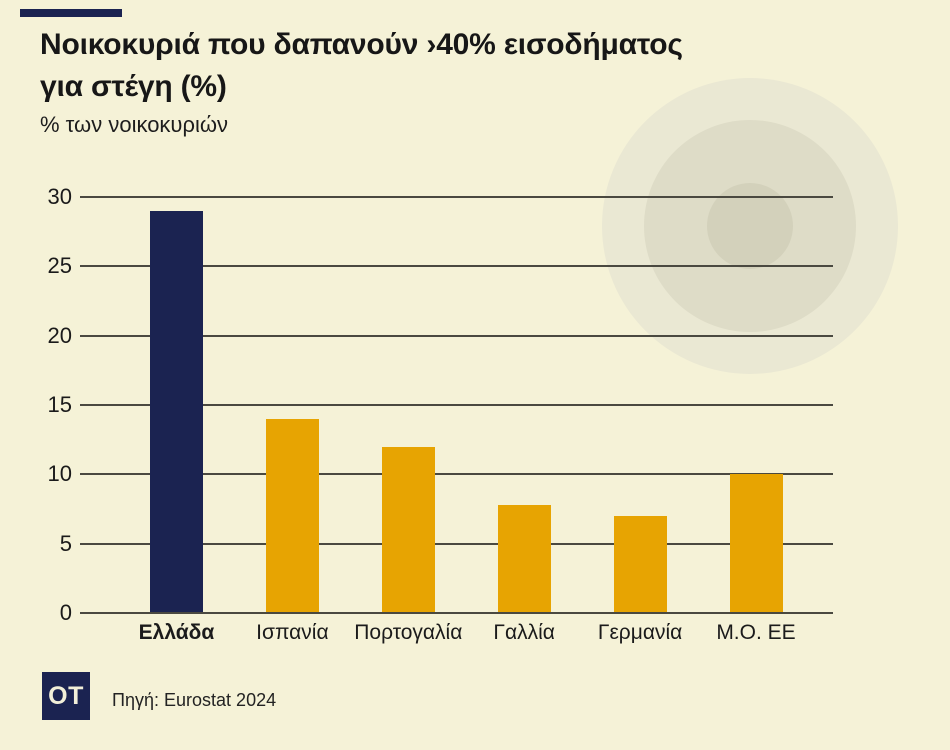 This screenshot has height=750, width=950. I want to click on ot-logo: OT, so click(66, 696).